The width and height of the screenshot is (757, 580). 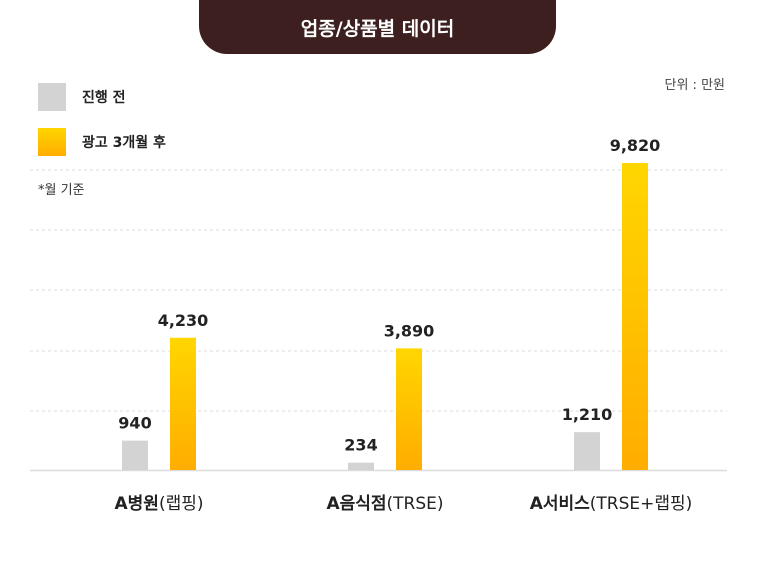 I want to click on chart-title: 업종/상품별 데이터, so click(x=377, y=27).